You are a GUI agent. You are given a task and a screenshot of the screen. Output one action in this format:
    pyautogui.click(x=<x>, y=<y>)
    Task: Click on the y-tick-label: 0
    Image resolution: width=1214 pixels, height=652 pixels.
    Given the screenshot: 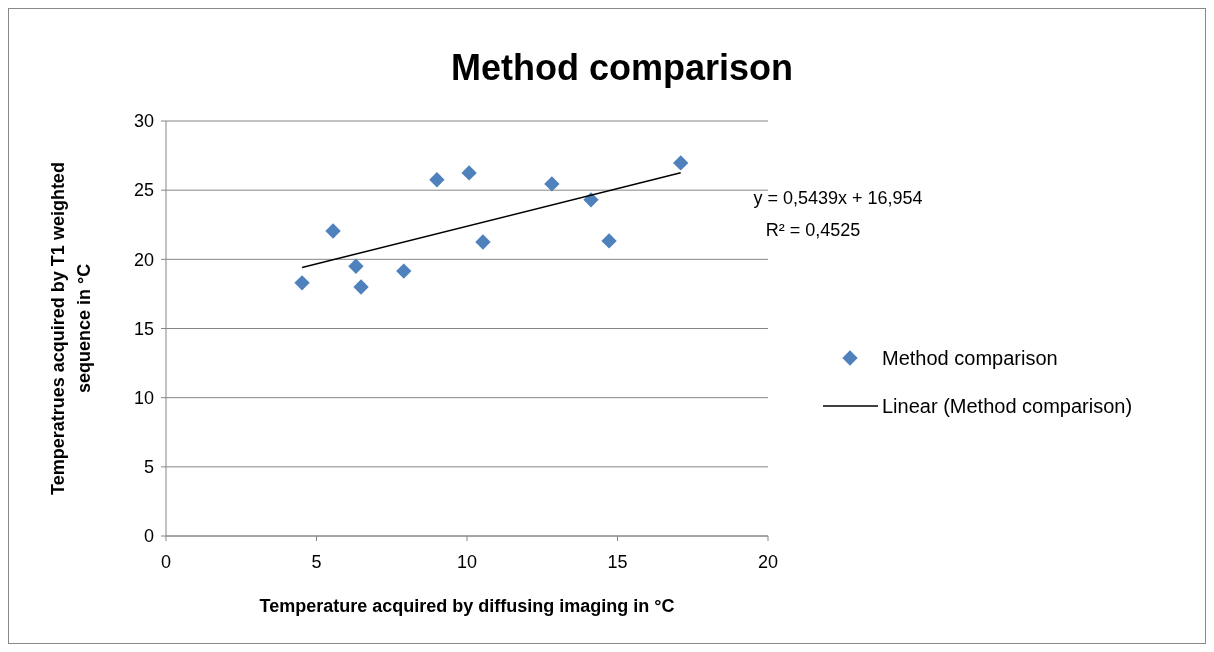 What is the action you would take?
    pyautogui.click(x=148, y=536)
    